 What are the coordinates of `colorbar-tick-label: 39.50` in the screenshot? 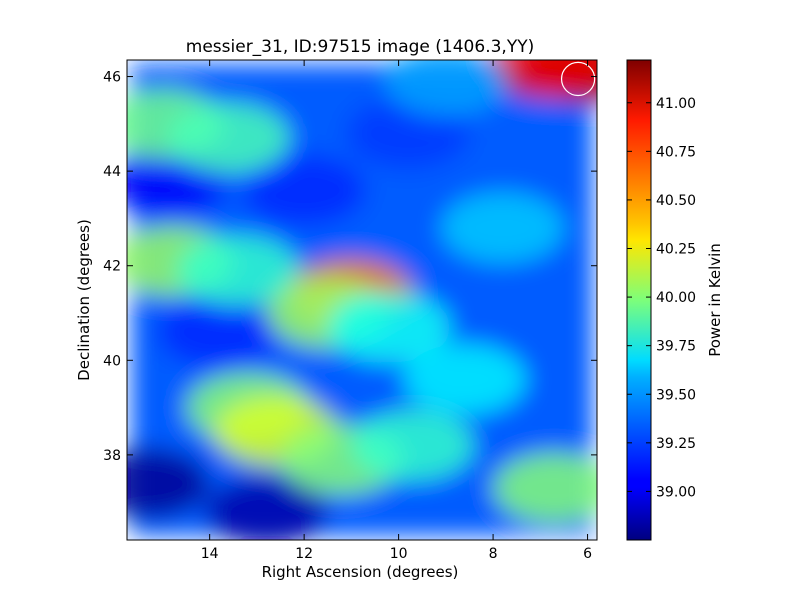 It's located at (676, 395).